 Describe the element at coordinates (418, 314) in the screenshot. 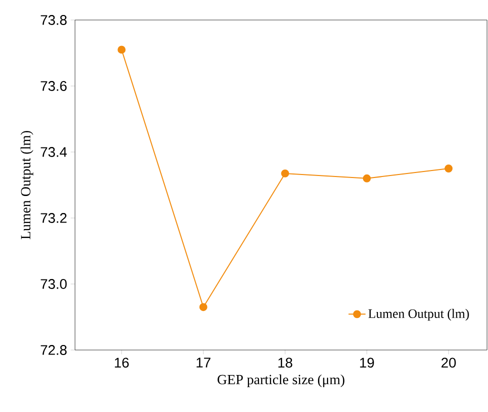

I see `legend-label: Lumen Output (lm)` at that location.